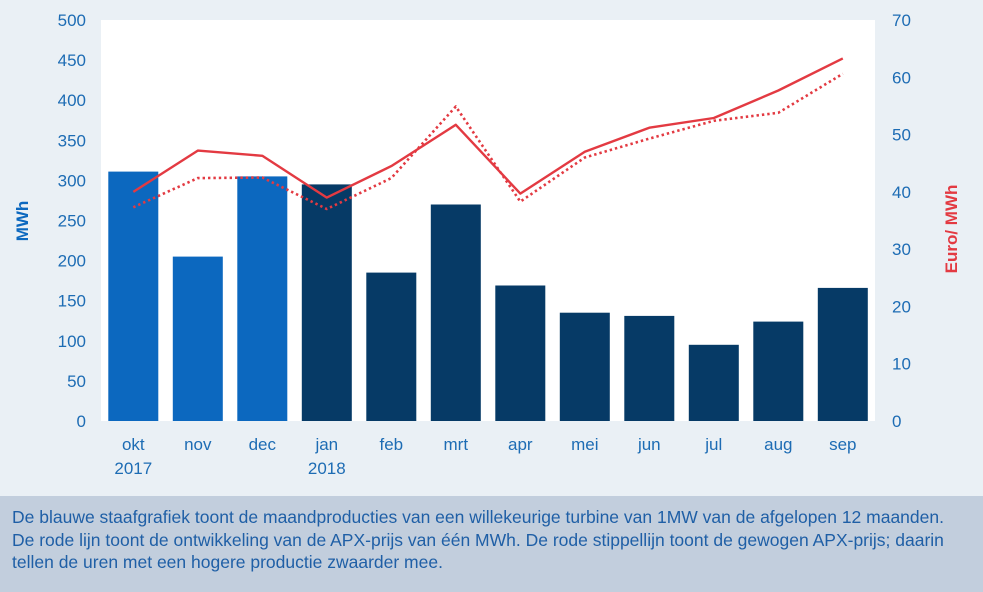 Image resolution: width=983 pixels, height=592 pixels. I want to click on y2-tick-label: 70, so click(901, 20).